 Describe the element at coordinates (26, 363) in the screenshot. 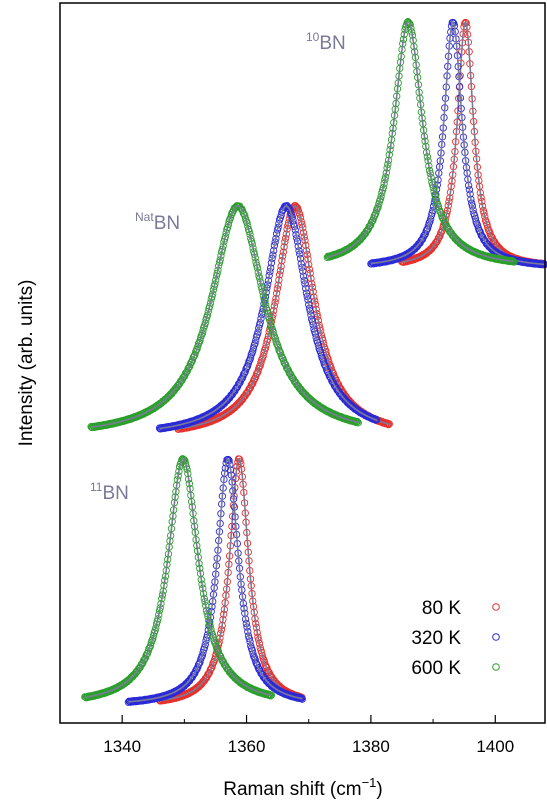

I see `y-axis-label: Intensity (arb. units)` at that location.